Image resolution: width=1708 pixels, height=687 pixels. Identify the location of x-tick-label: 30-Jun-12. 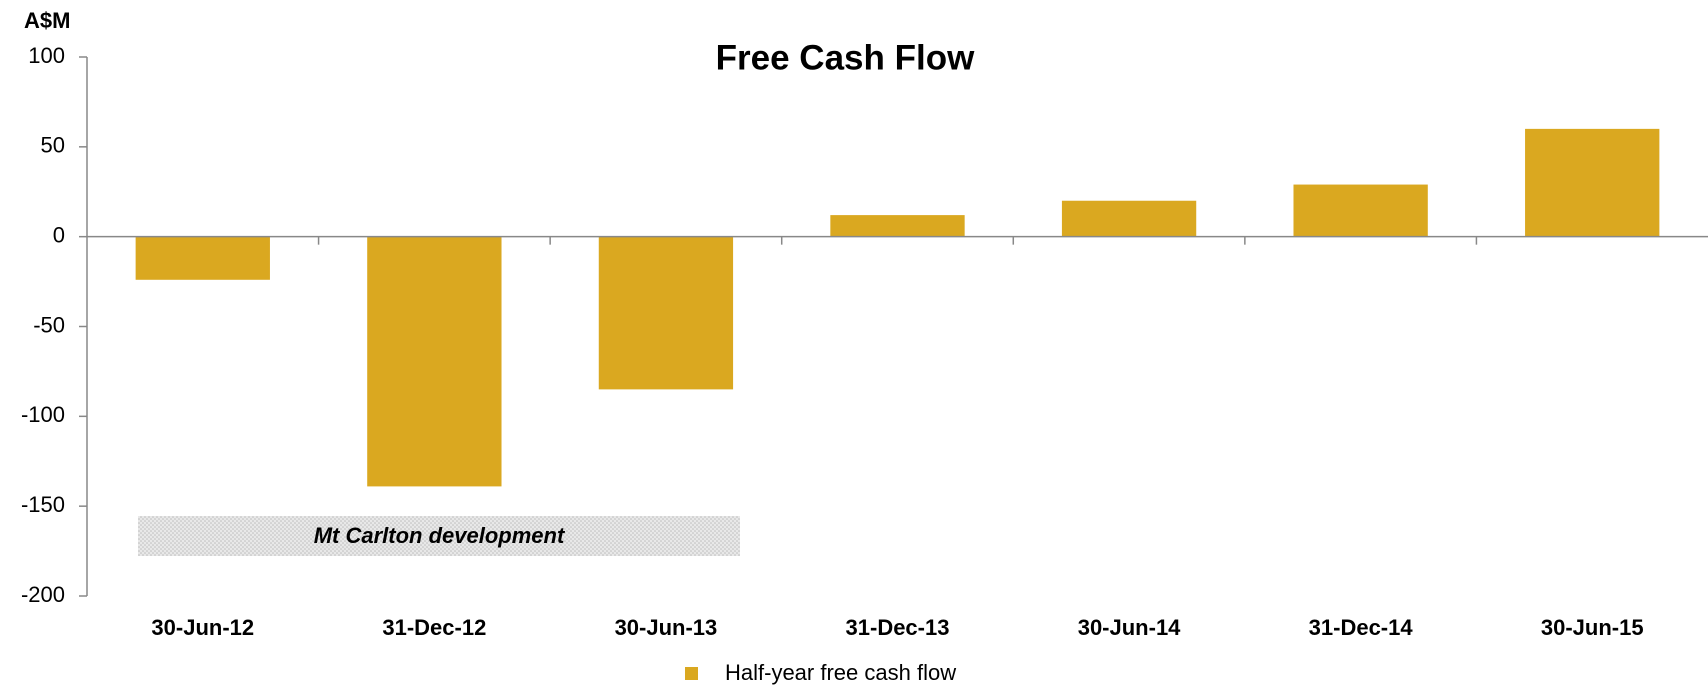
(202, 627).